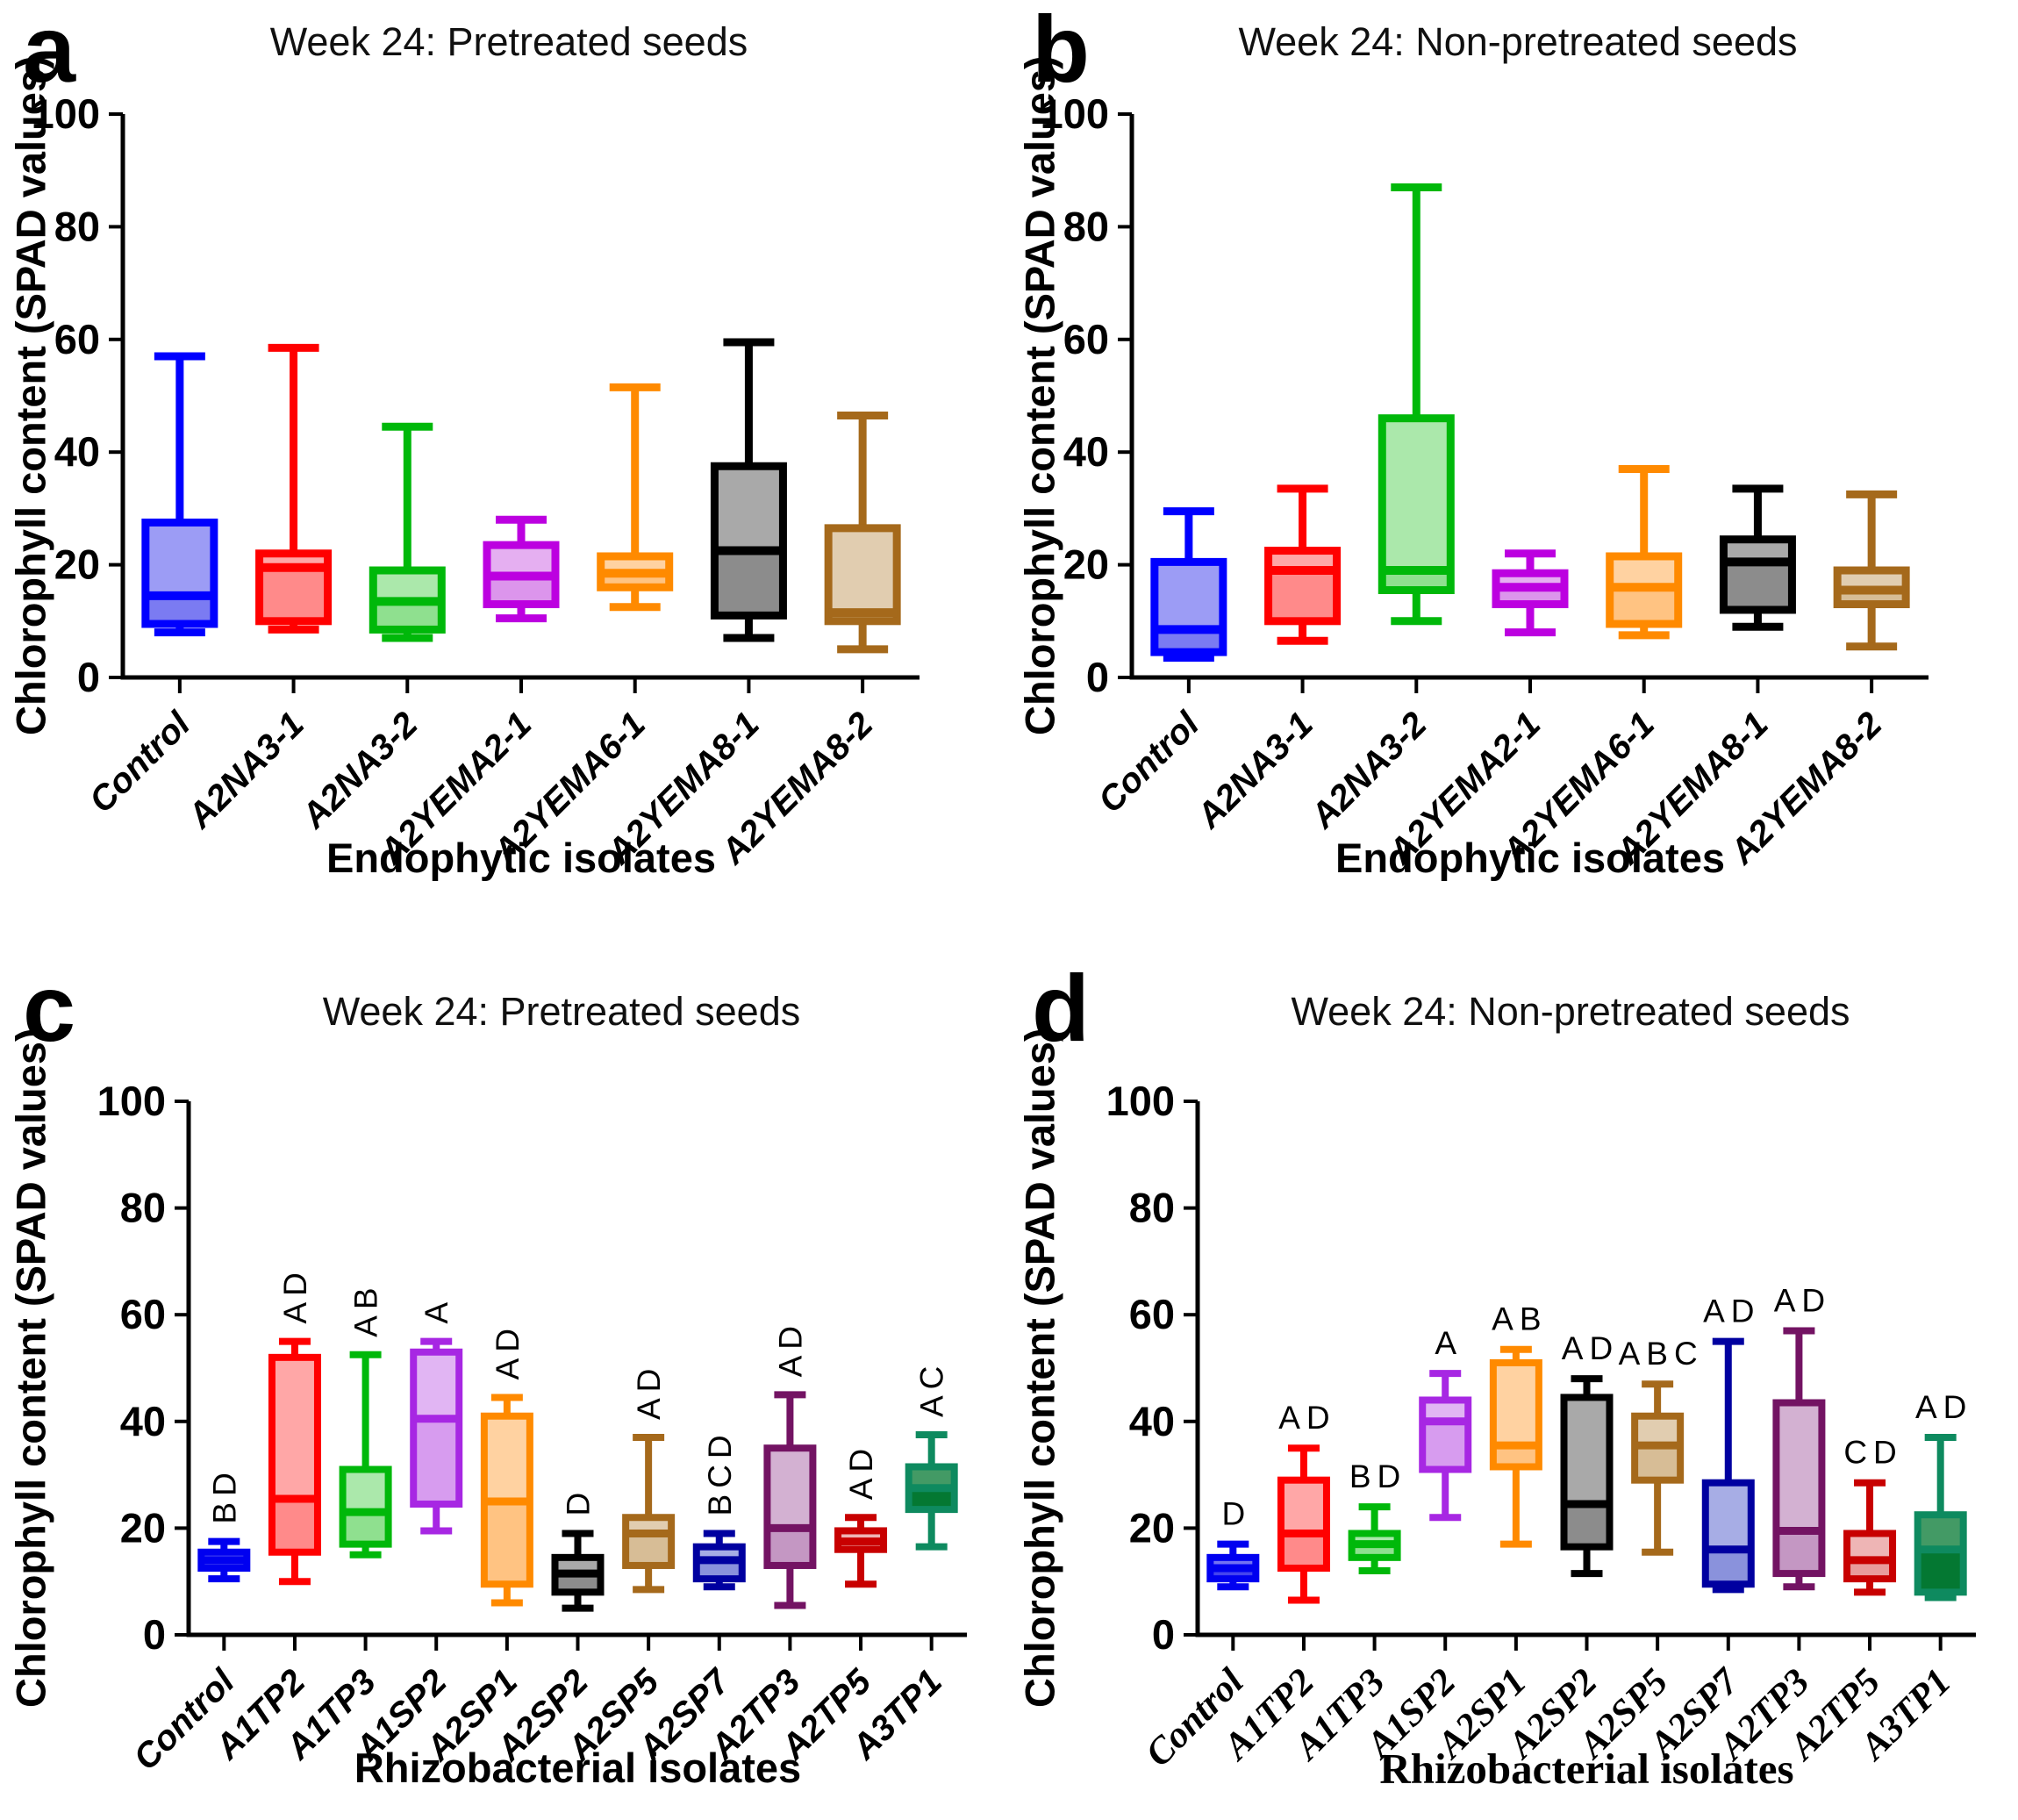 This screenshot has width=2018, height=1820. I want to click on chart-title-a: Week 24: Pretreated seeds, so click(508, 41).